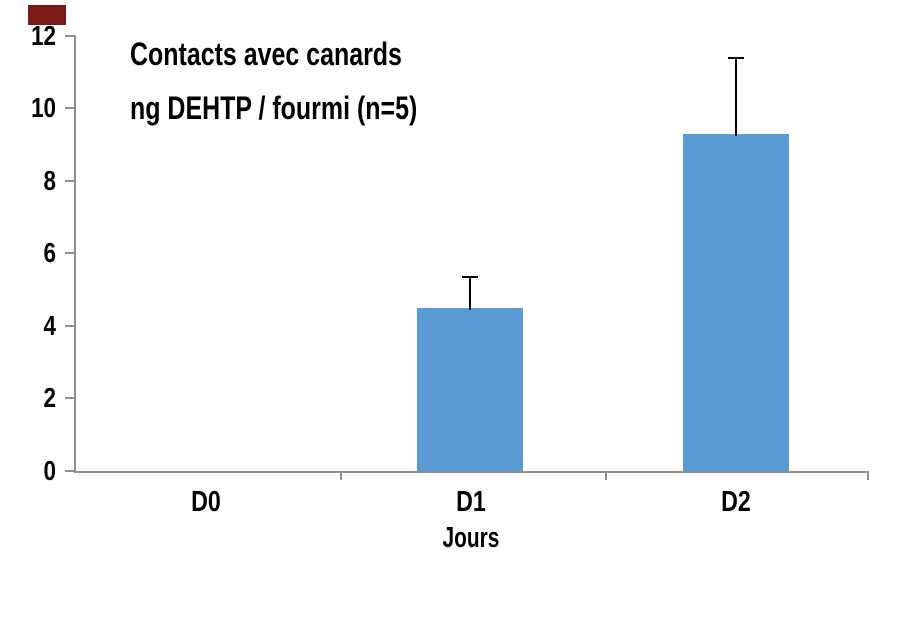 The width and height of the screenshot is (898, 626). Describe the element at coordinates (274, 108) in the screenshot. I see `chart-subtitle: ng DEHTP / fourmi (n=5)` at that location.